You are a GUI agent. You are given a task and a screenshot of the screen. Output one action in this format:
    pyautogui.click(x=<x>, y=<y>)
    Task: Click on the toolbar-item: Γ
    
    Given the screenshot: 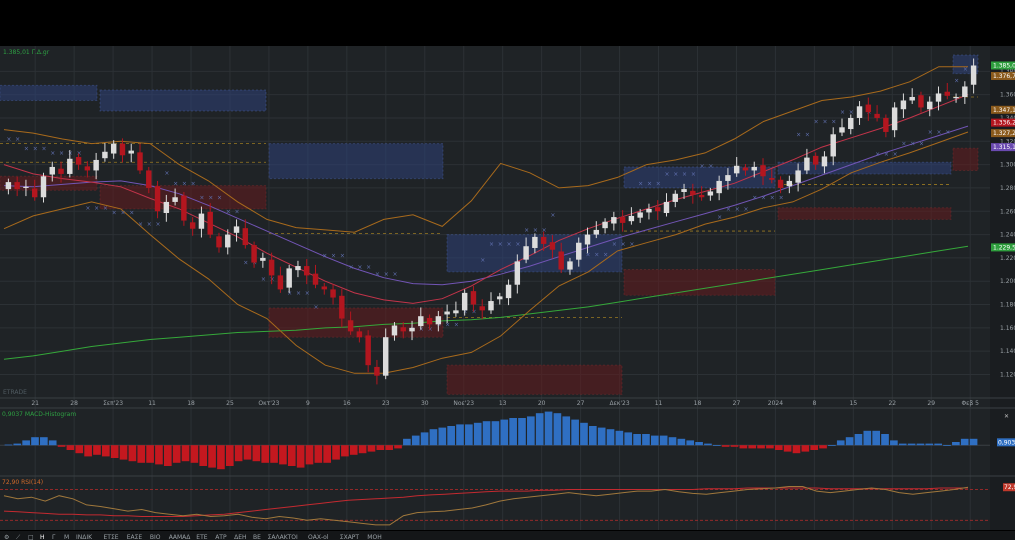 What is the action you would take?
    pyautogui.click(x=54, y=537)
    